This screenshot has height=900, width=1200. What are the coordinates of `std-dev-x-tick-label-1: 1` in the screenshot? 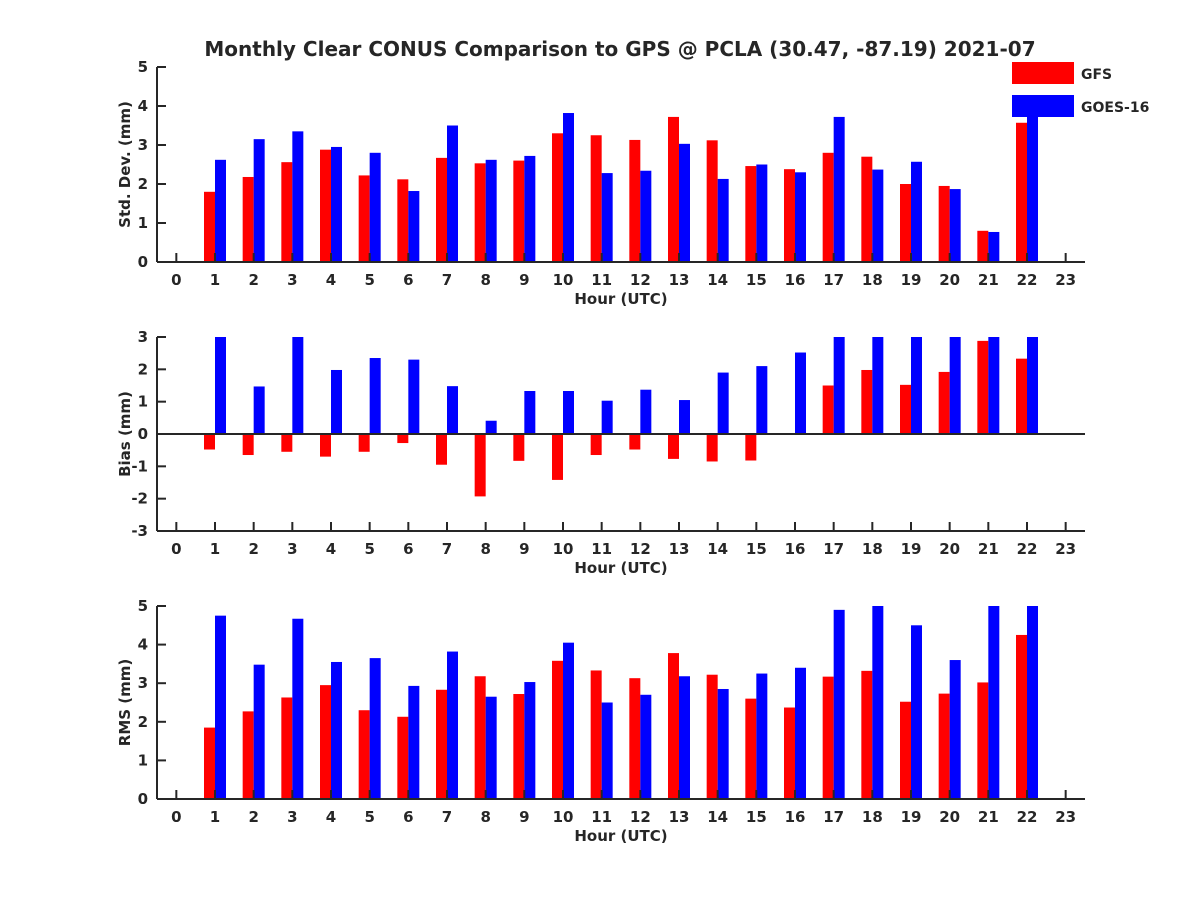 It's located at (215, 280).